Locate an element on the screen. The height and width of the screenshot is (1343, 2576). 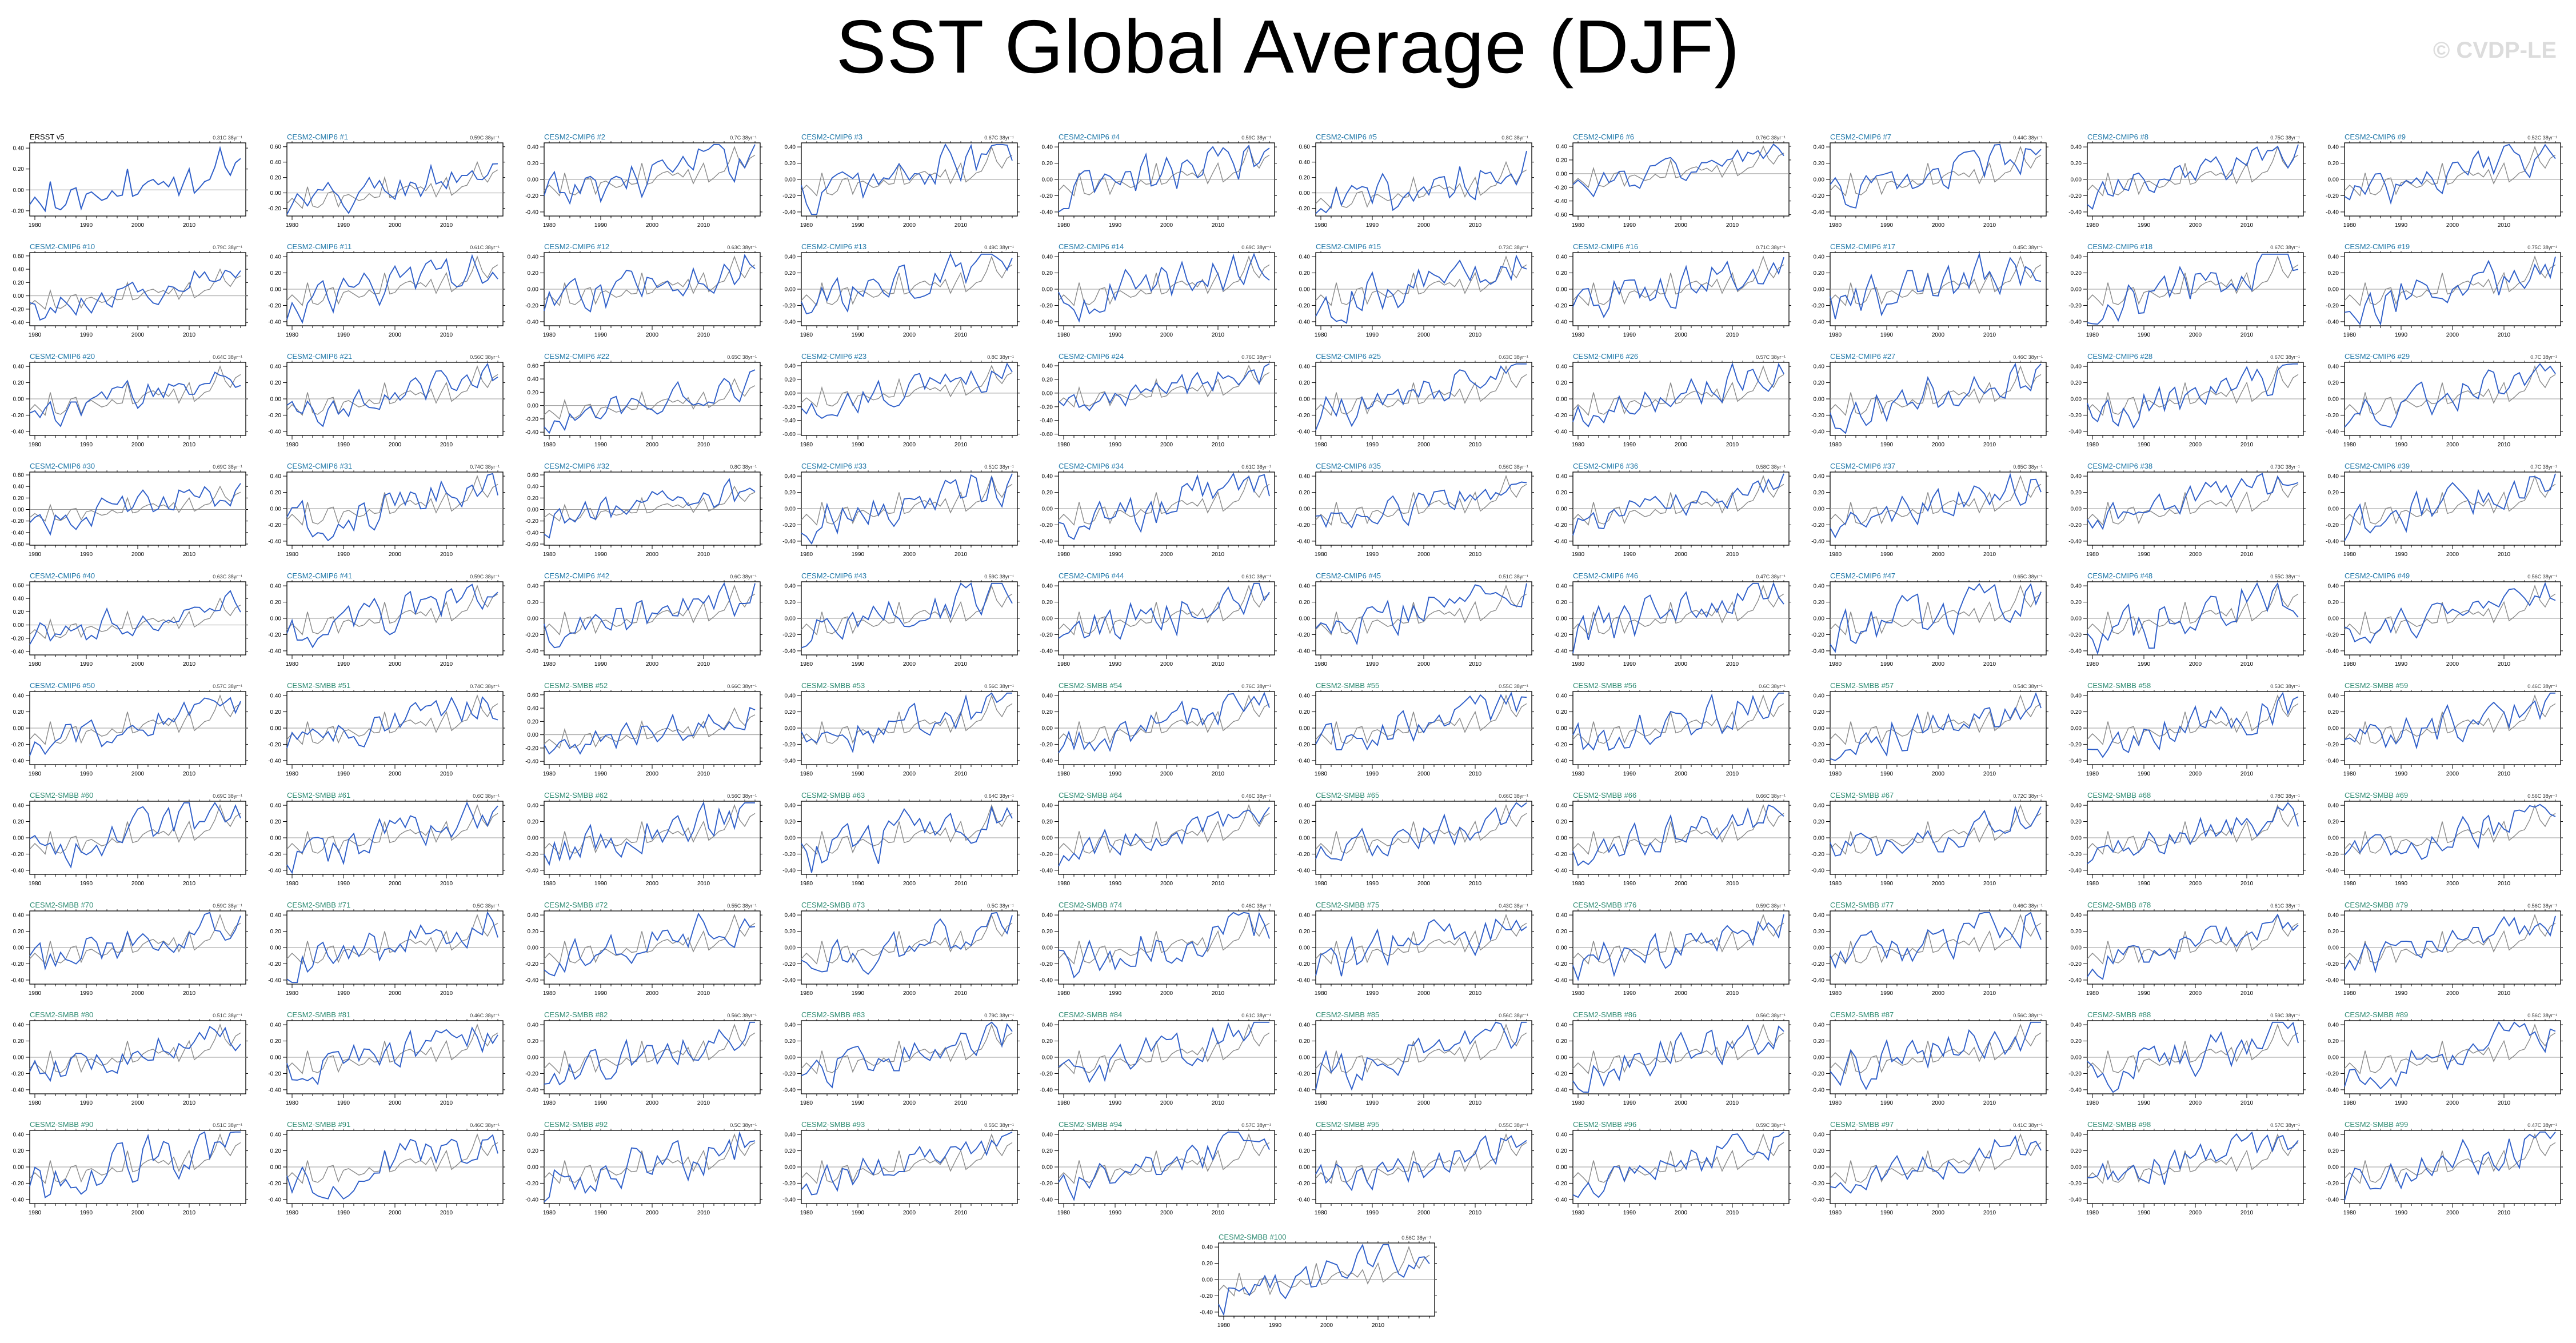
panel-trend-label: 0.69C 38yr⁻¹ is located at coordinates (228, 467).